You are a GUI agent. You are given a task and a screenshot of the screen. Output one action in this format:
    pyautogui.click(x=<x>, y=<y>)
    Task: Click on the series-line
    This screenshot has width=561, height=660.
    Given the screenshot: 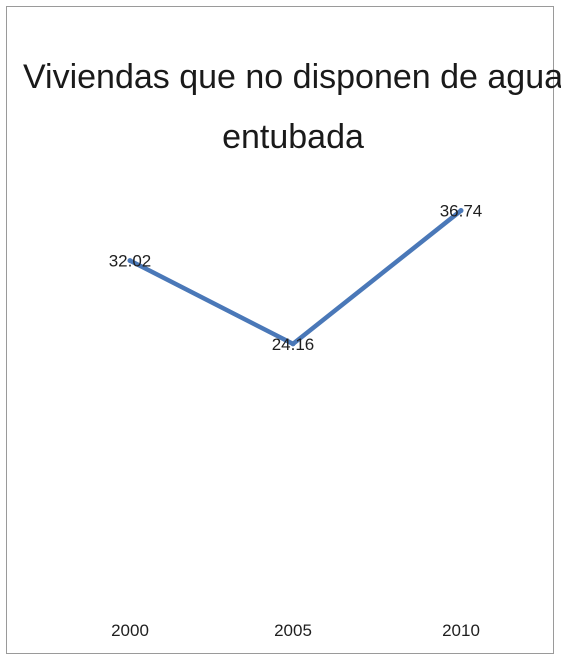 What is the action you would take?
    pyautogui.click(x=295, y=277)
    